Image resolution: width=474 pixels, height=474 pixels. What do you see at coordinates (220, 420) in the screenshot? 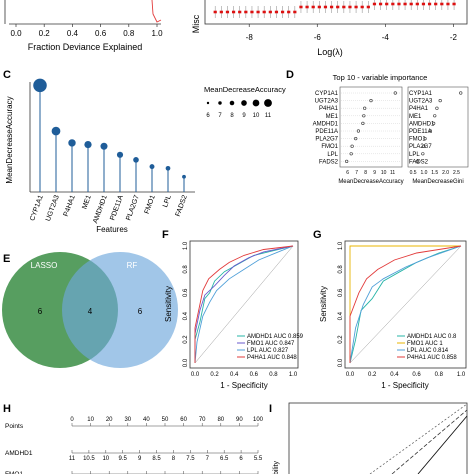
I see `nomogram-tick-label: 80` at bounding box center [220, 420].